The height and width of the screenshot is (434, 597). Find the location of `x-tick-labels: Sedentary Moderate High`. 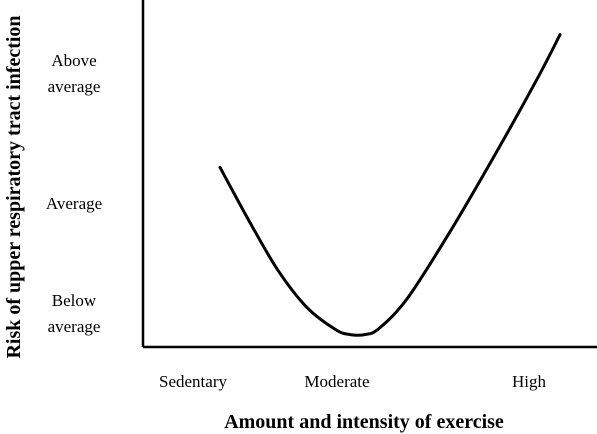

x-tick-labels: Sedentary Moderate High is located at coordinates (352, 381).